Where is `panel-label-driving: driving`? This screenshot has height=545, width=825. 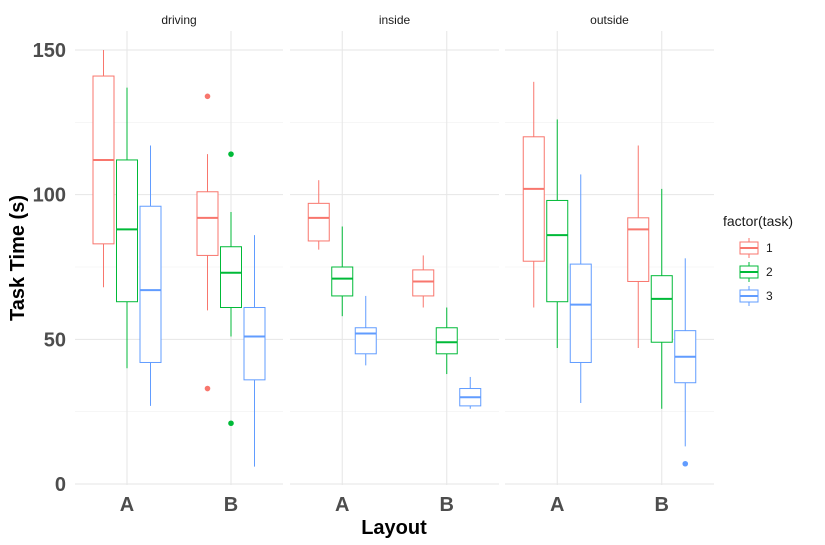 panel-label-driving: driving is located at coordinates (178, 20).